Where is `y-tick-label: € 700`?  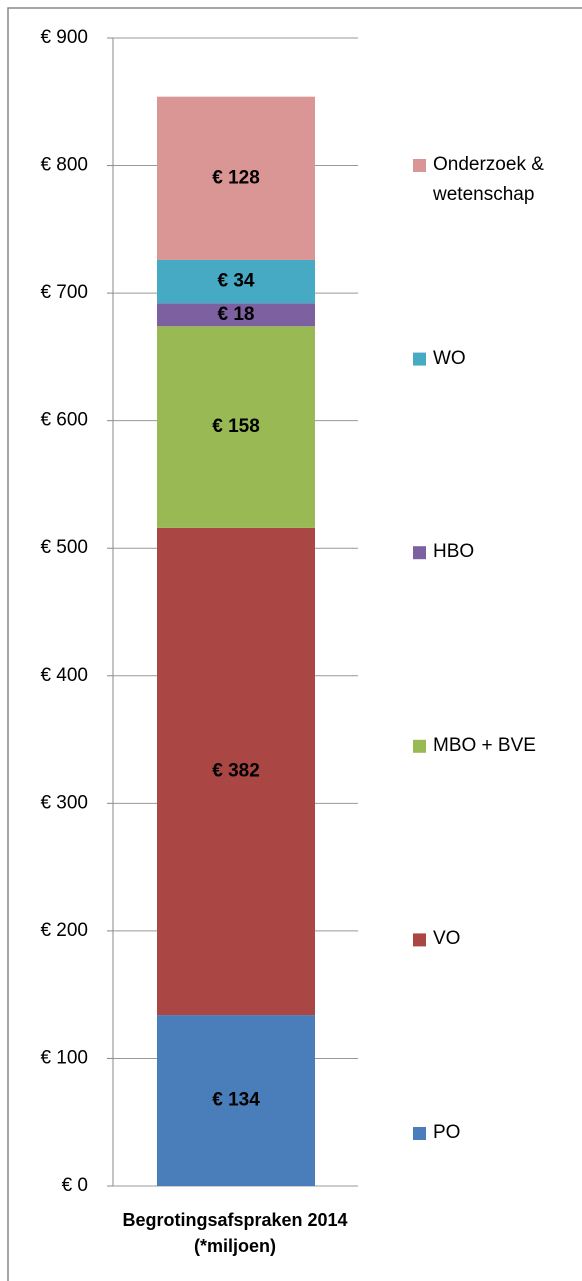 y-tick-label: € 700 is located at coordinates (64, 292).